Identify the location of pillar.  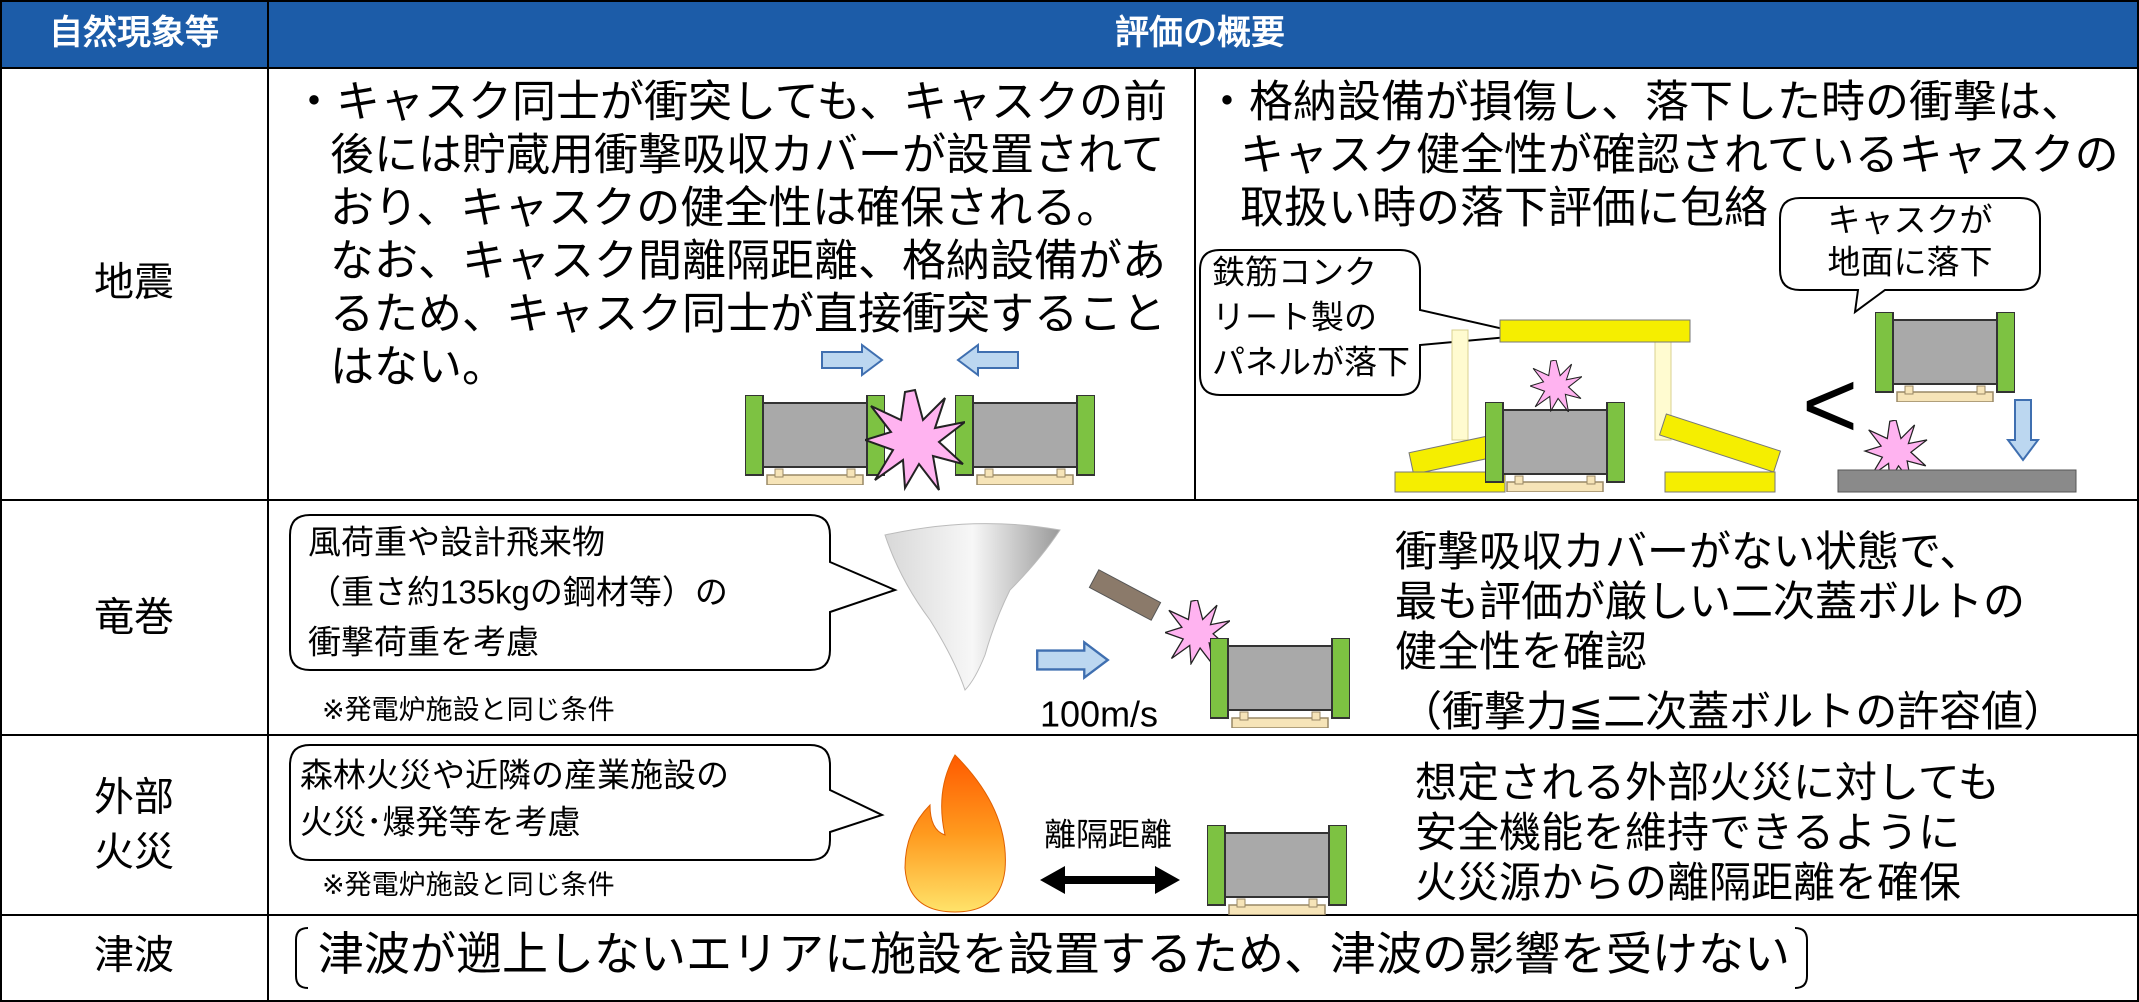
(1460, 385).